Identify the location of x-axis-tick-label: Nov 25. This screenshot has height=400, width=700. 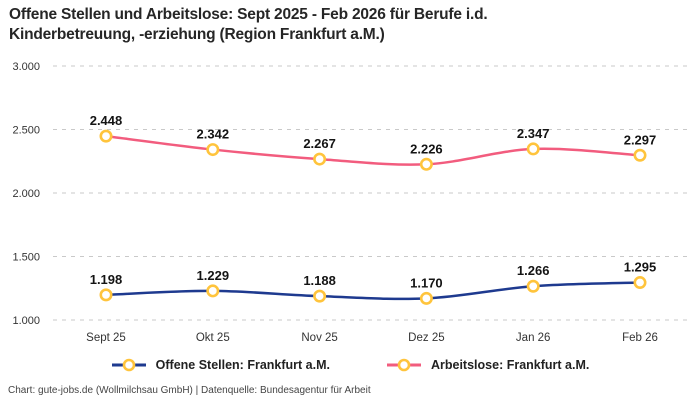
(319, 338).